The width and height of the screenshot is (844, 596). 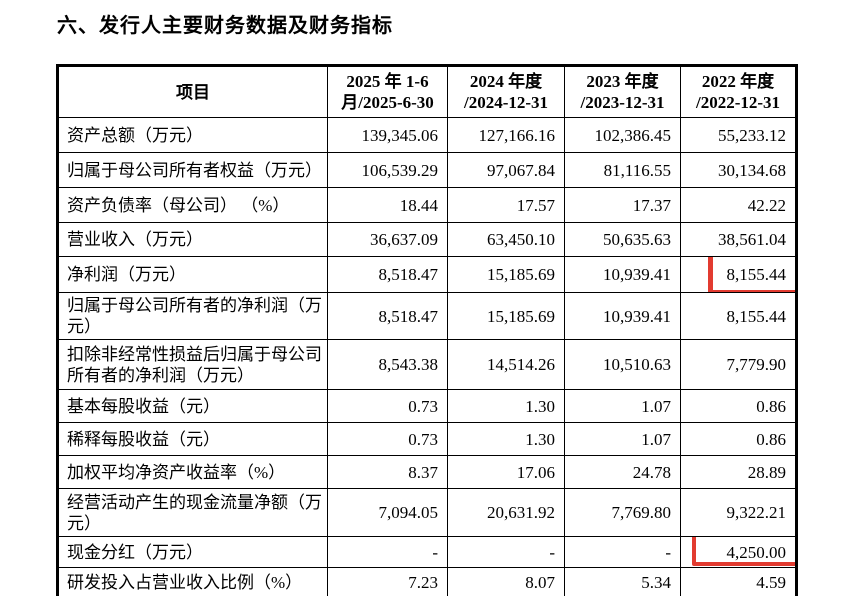 What do you see at coordinates (622, 364) in the screenshot?
I see `value-cell: 10,510.63` at bounding box center [622, 364].